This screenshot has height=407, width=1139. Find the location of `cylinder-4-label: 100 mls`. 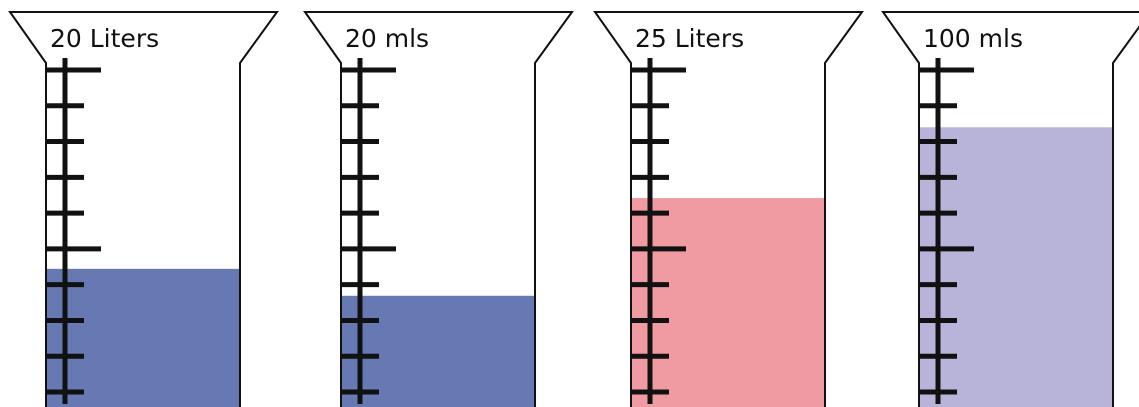

cylinder-4-label: 100 mls is located at coordinates (973, 38).